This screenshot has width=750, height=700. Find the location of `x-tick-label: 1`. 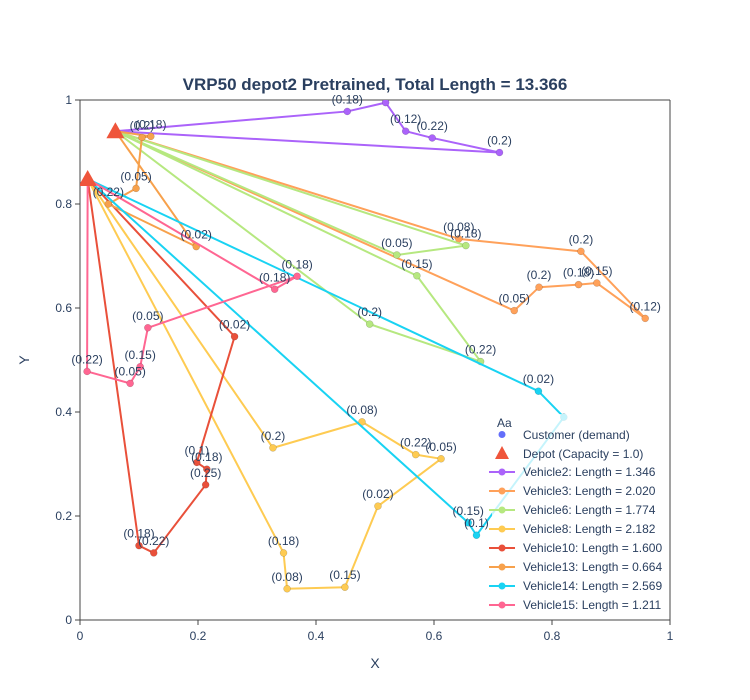

x-tick-label: 1 is located at coordinates (670, 636).